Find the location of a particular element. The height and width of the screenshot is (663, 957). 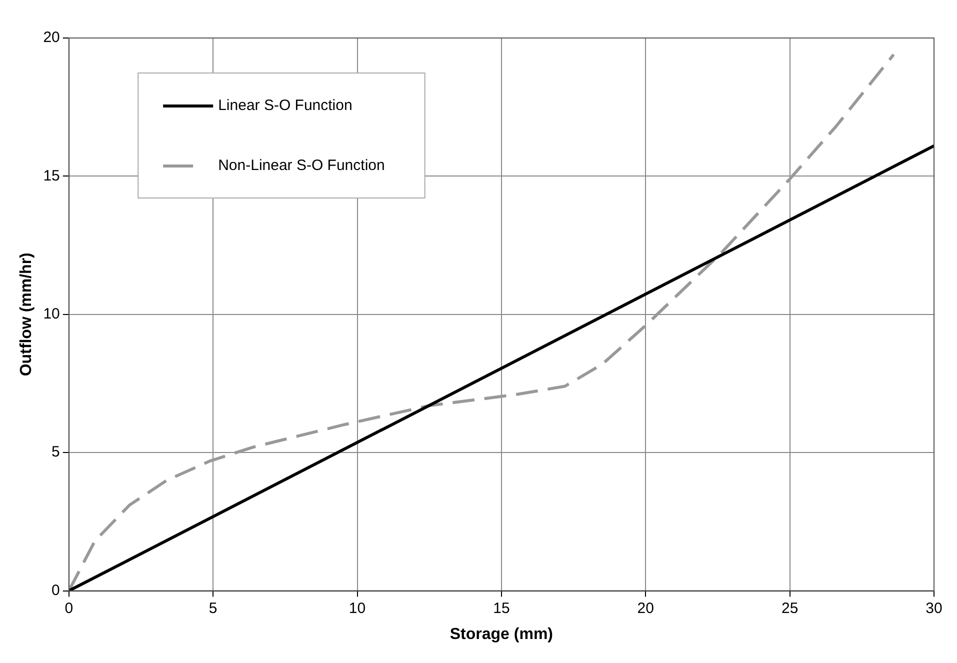

y-tick-label: 15 is located at coordinates (51, 175).